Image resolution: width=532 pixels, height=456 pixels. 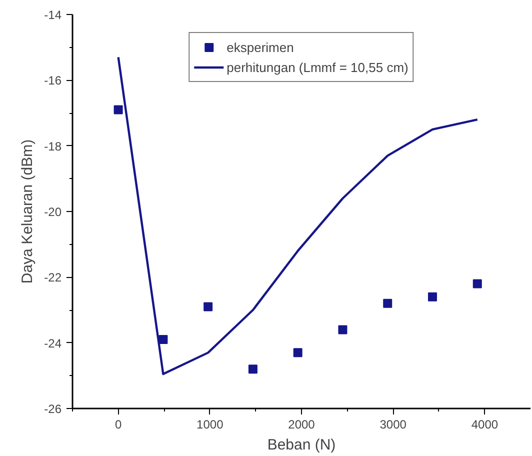 I want to click on x-tick-label: 1000, so click(x=210, y=425).